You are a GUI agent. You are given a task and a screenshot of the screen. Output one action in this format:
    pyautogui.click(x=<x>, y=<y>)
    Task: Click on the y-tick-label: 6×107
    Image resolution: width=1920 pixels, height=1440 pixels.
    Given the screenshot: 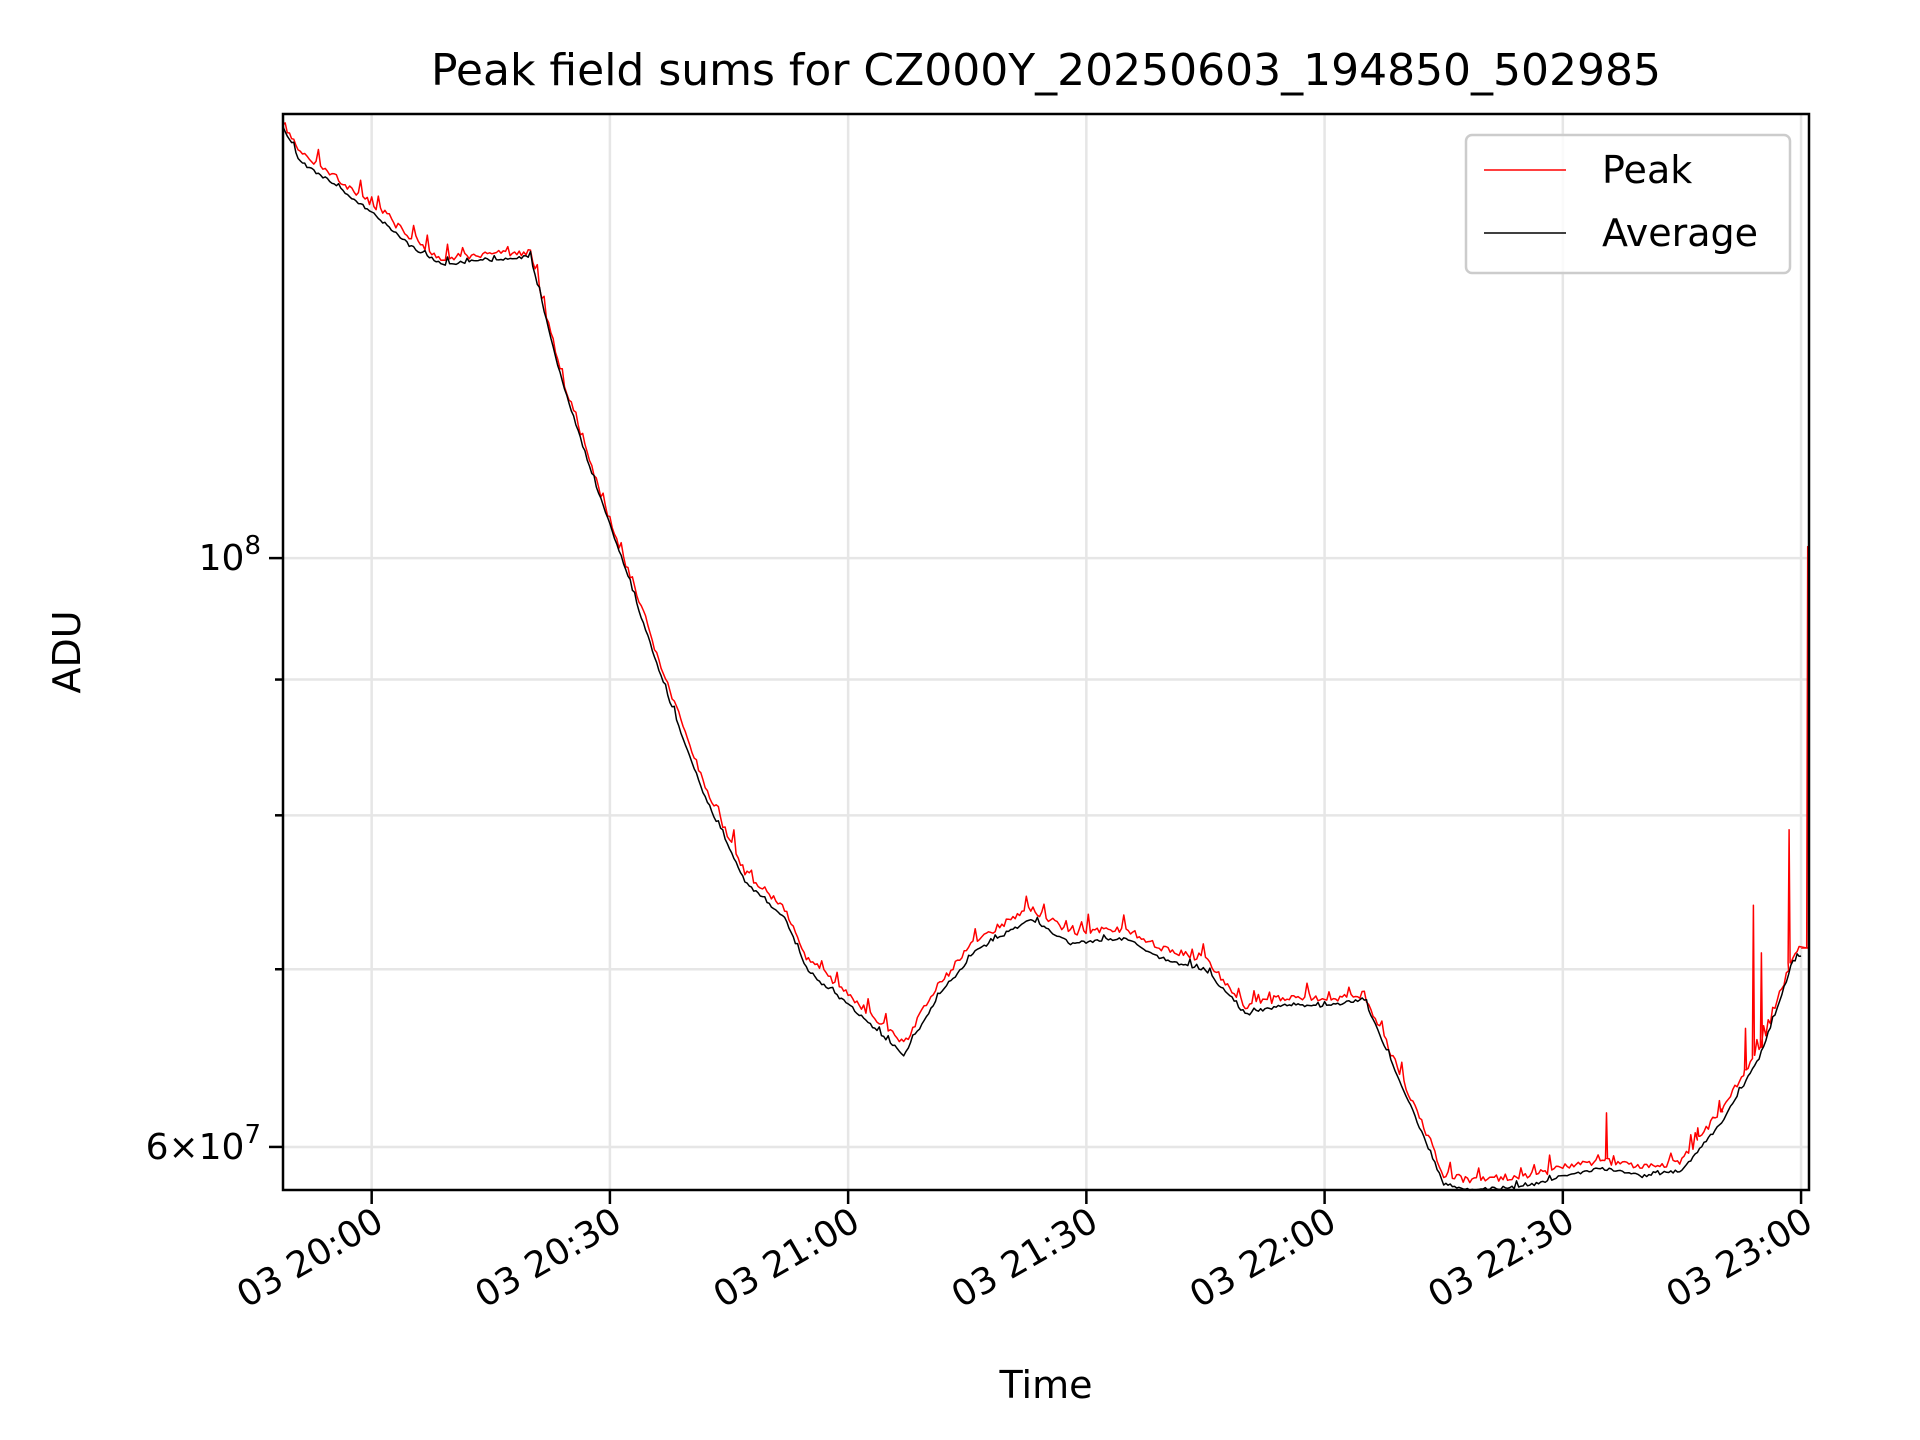 What is the action you would take?
    pyautogui.click(x=203, y=1144)
    